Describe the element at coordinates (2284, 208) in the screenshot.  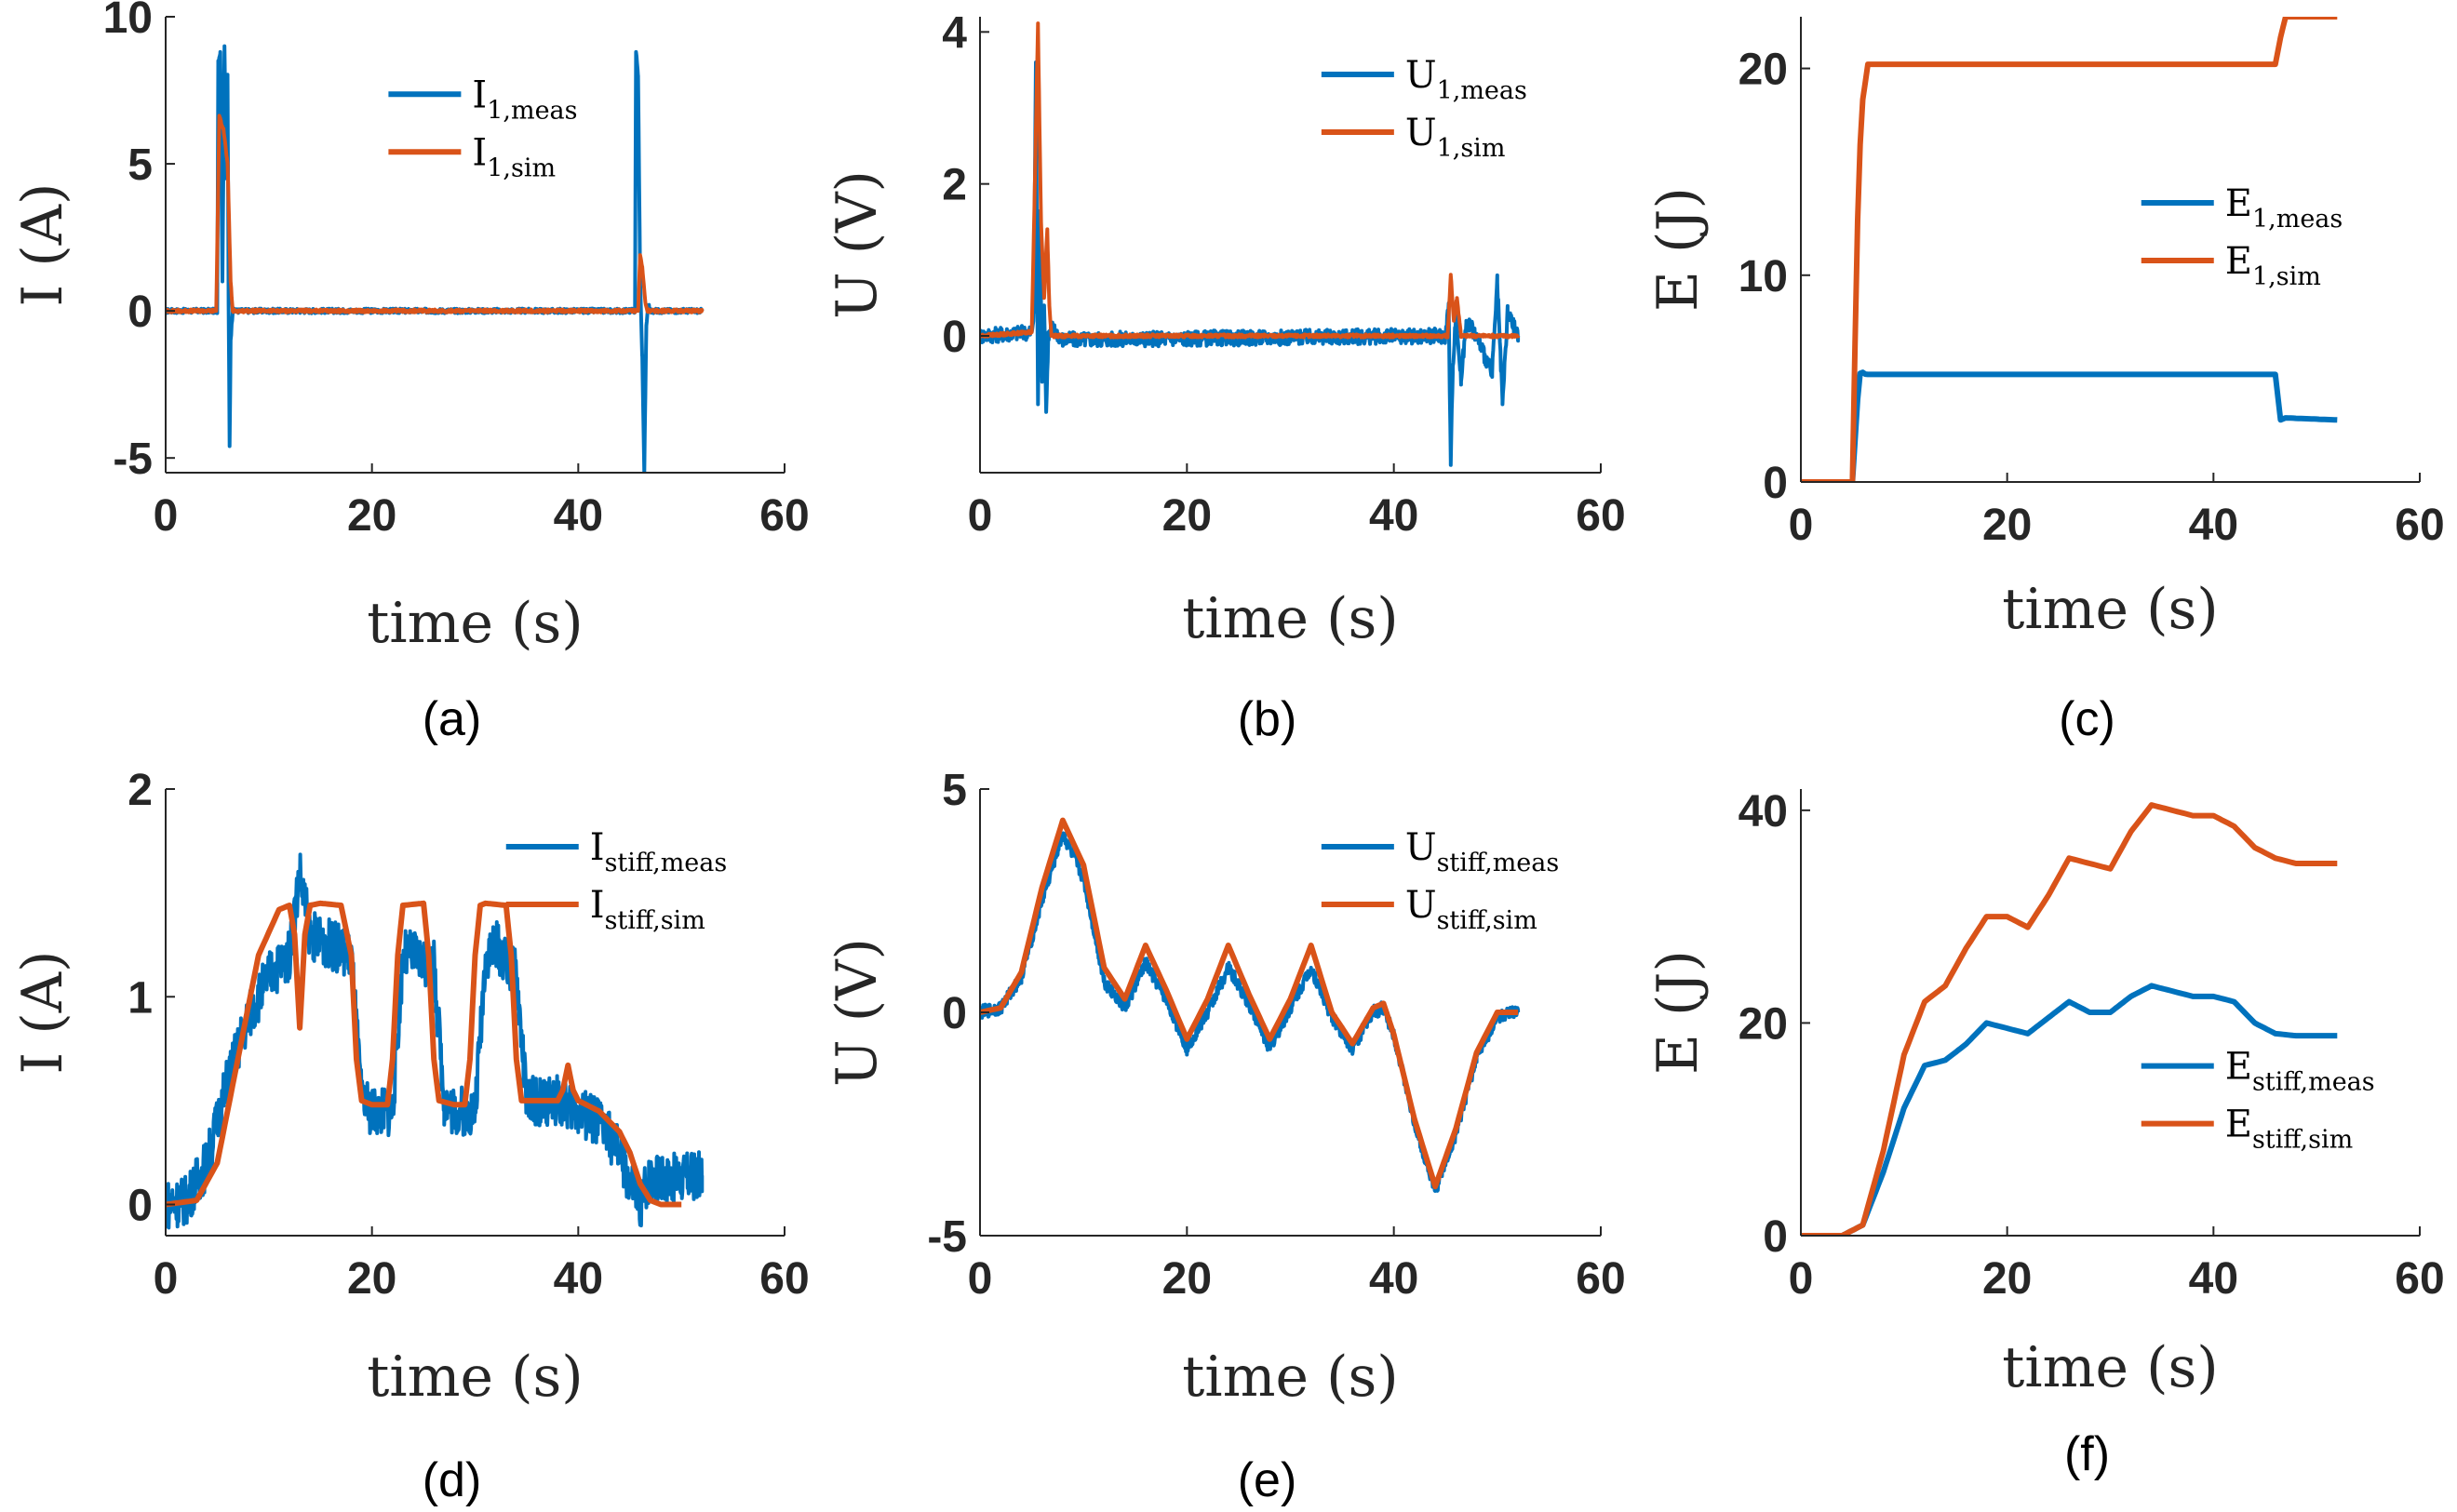
I see `legend-entry-label: E1,meas` at that location.